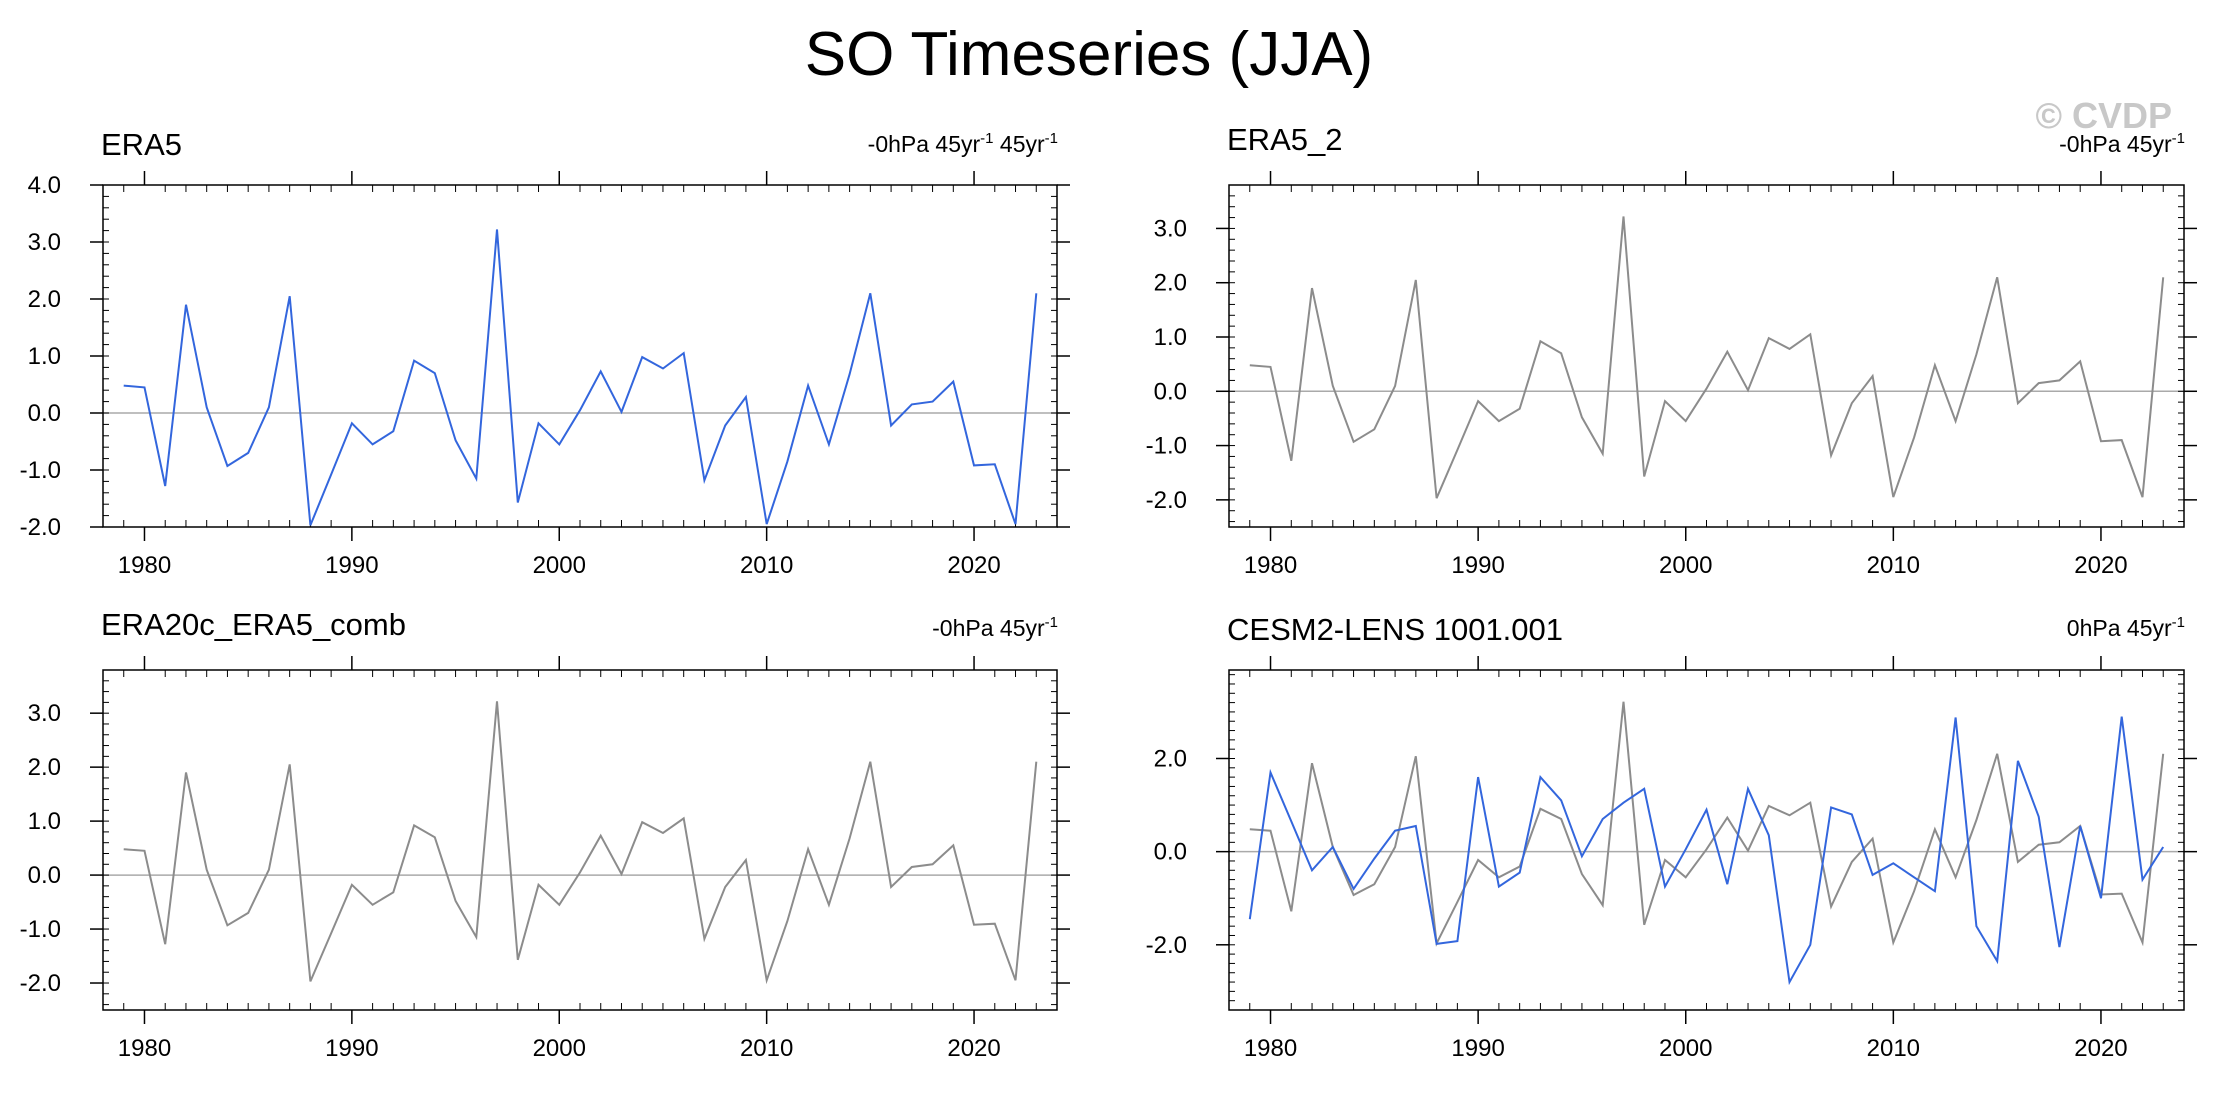 This screenshot has height=1105, width=2219. I want to click on panel-info: 0hPa 45yr-1, so click(2126, 627).